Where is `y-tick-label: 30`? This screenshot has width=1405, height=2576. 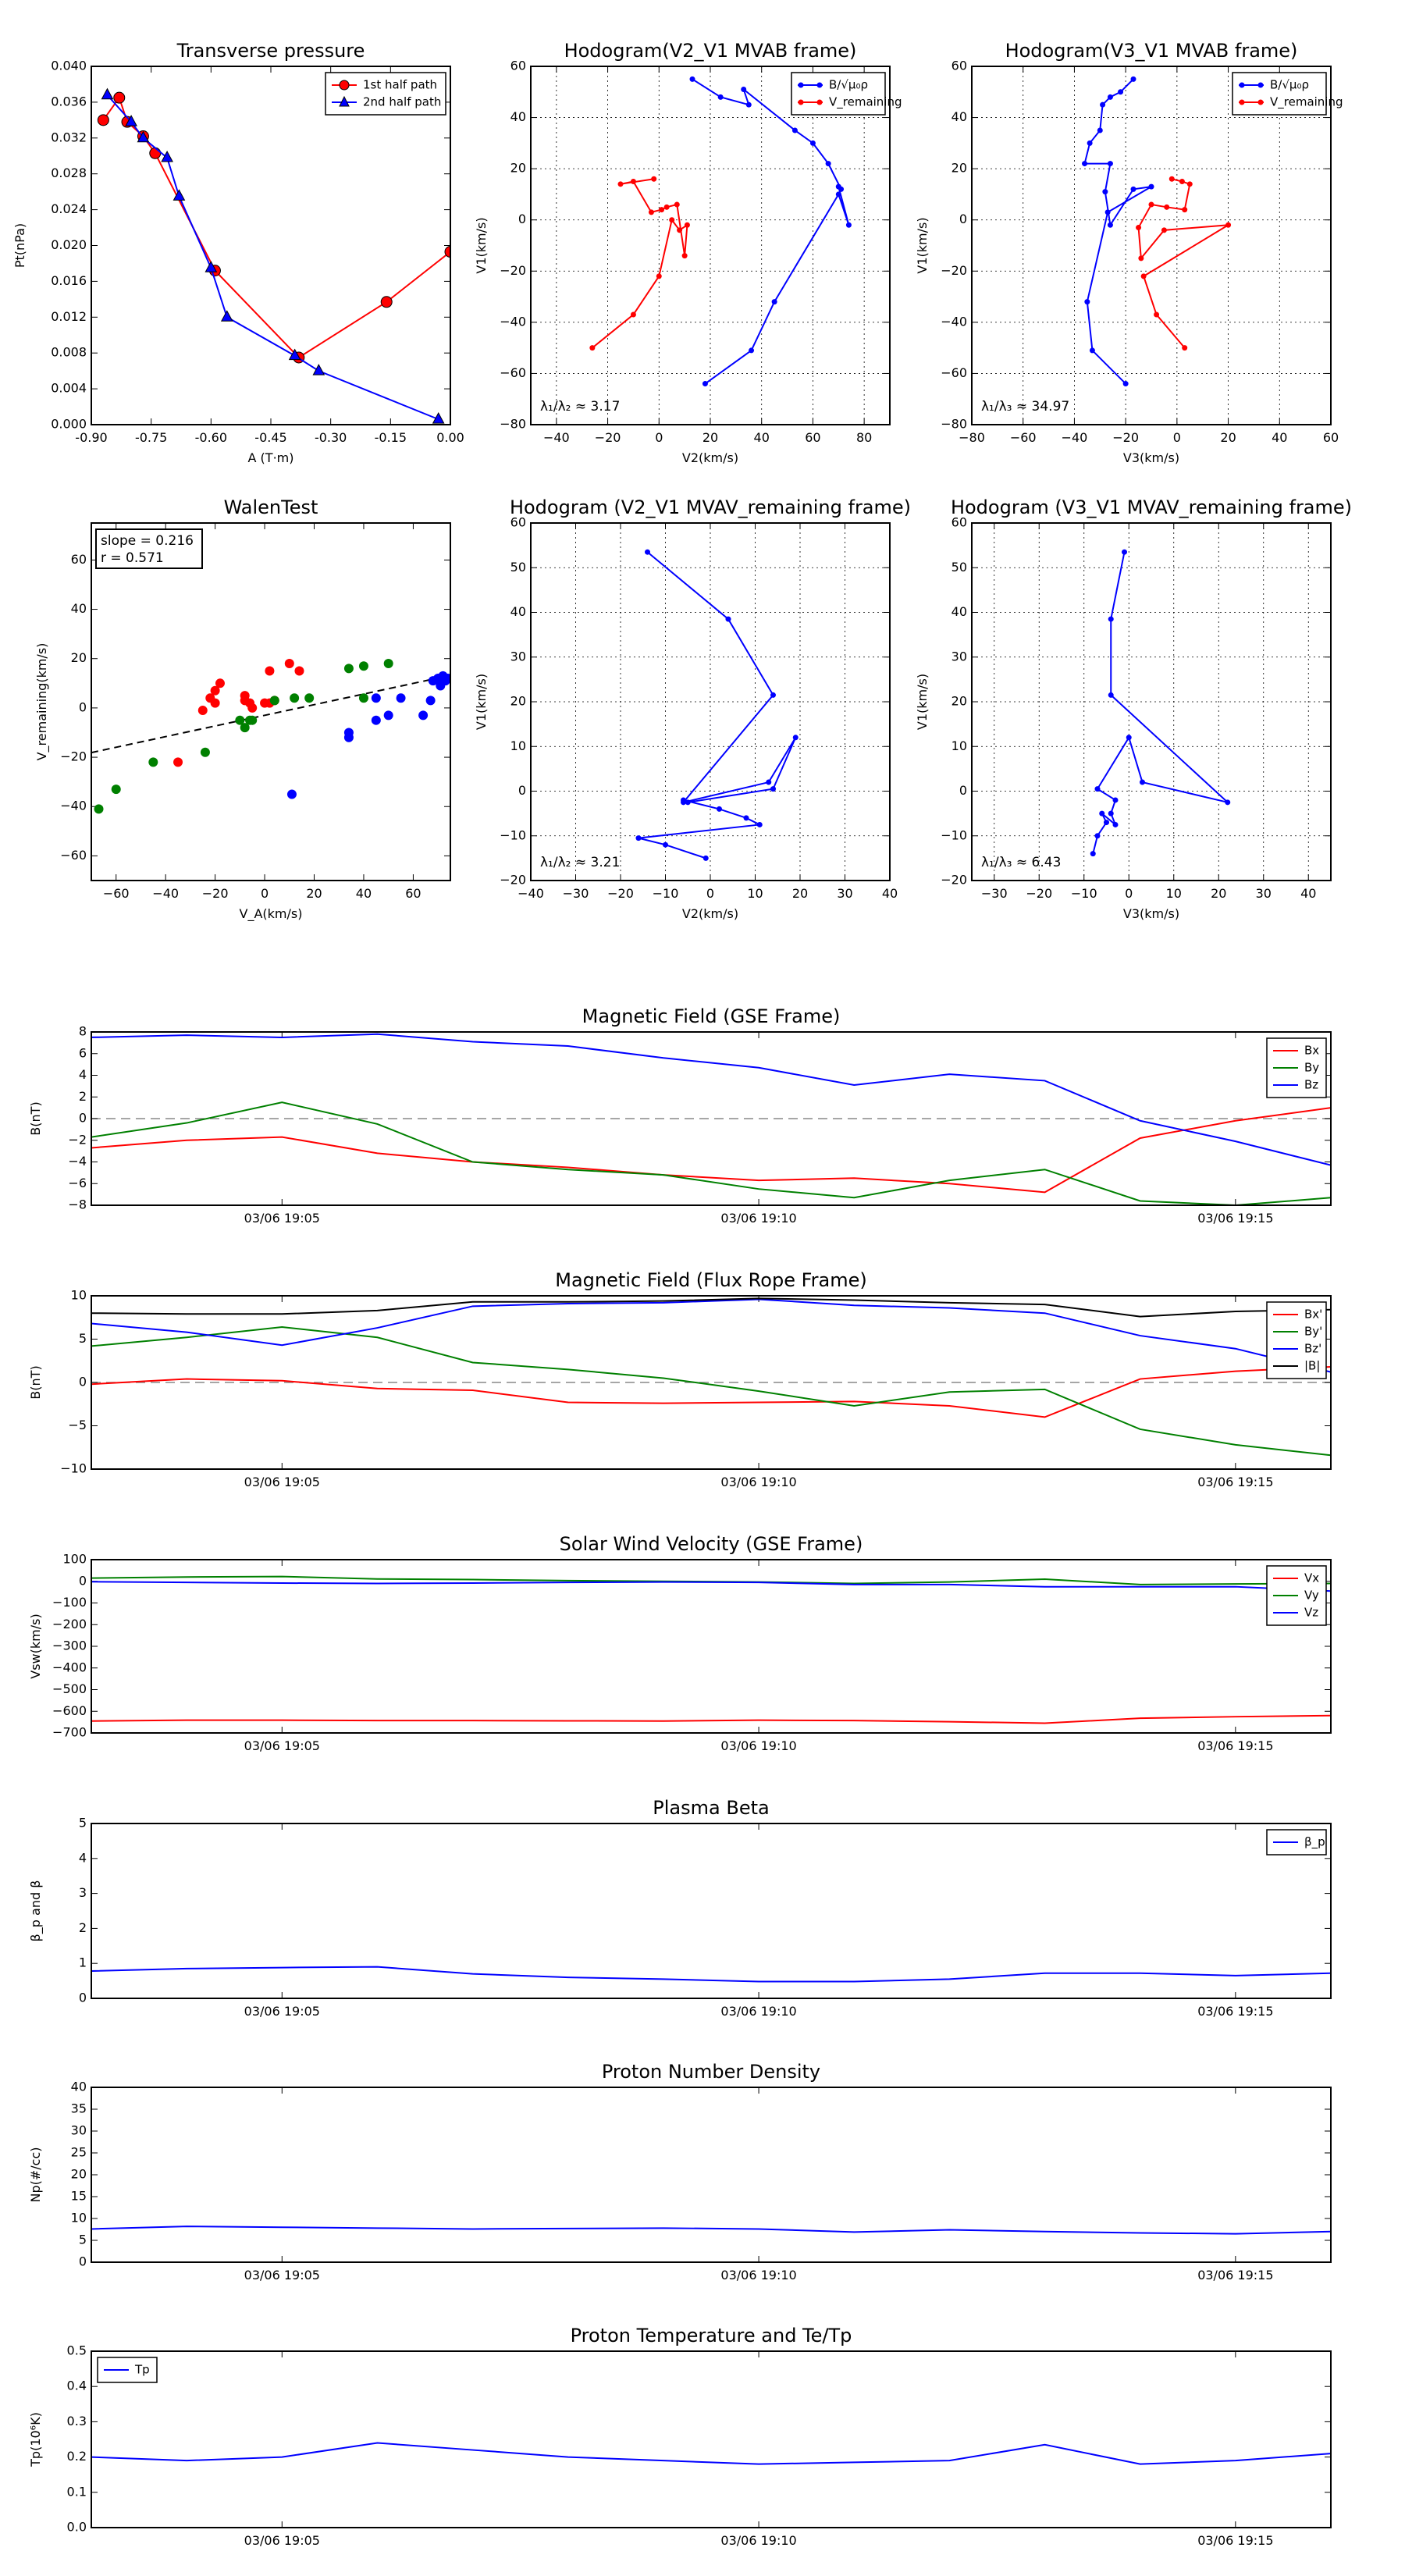 y-tick-label: 30 is located at coordinates (518, 656).